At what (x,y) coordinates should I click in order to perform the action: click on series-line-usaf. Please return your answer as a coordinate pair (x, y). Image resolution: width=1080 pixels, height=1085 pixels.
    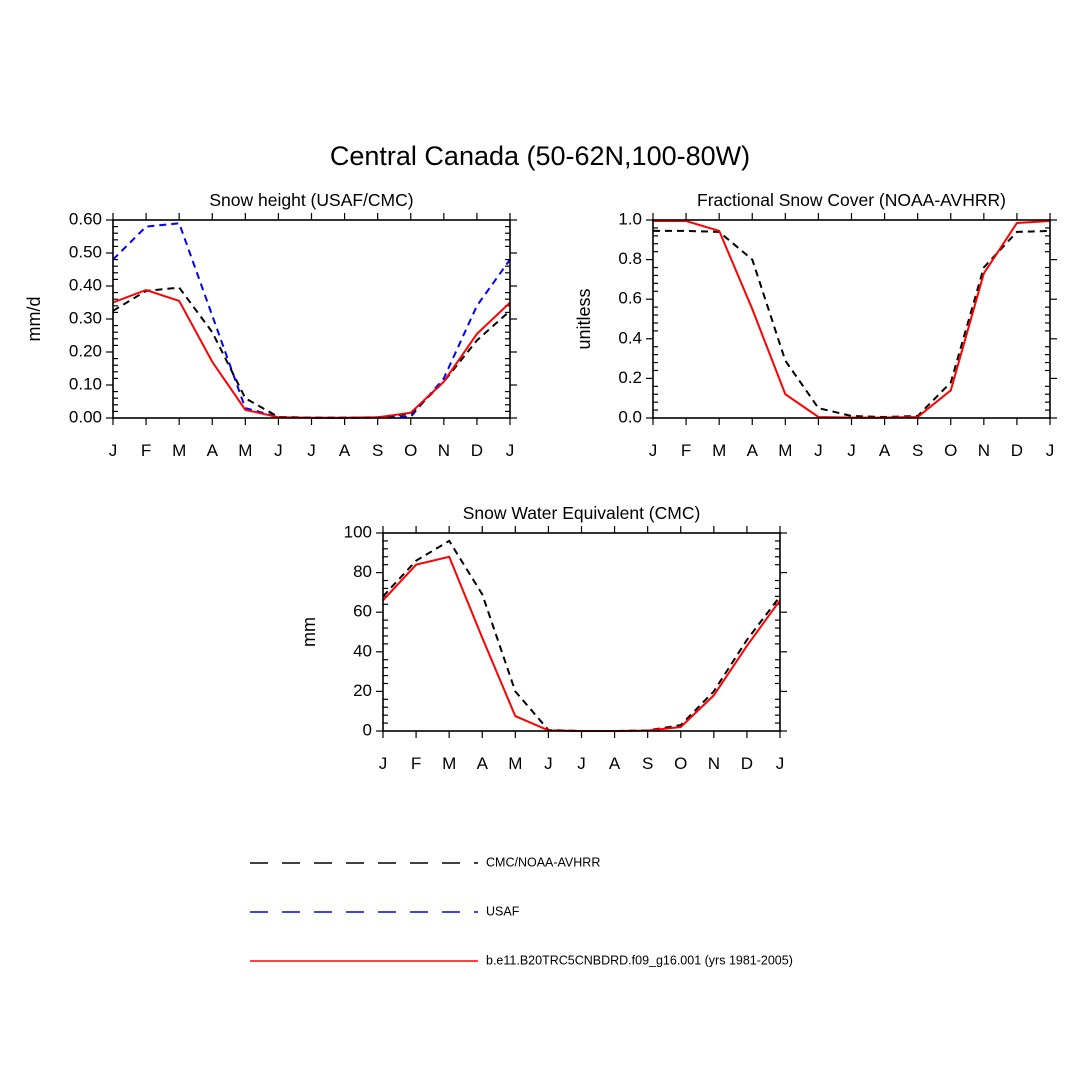
    Looking at the image, I should click on (311, 320).